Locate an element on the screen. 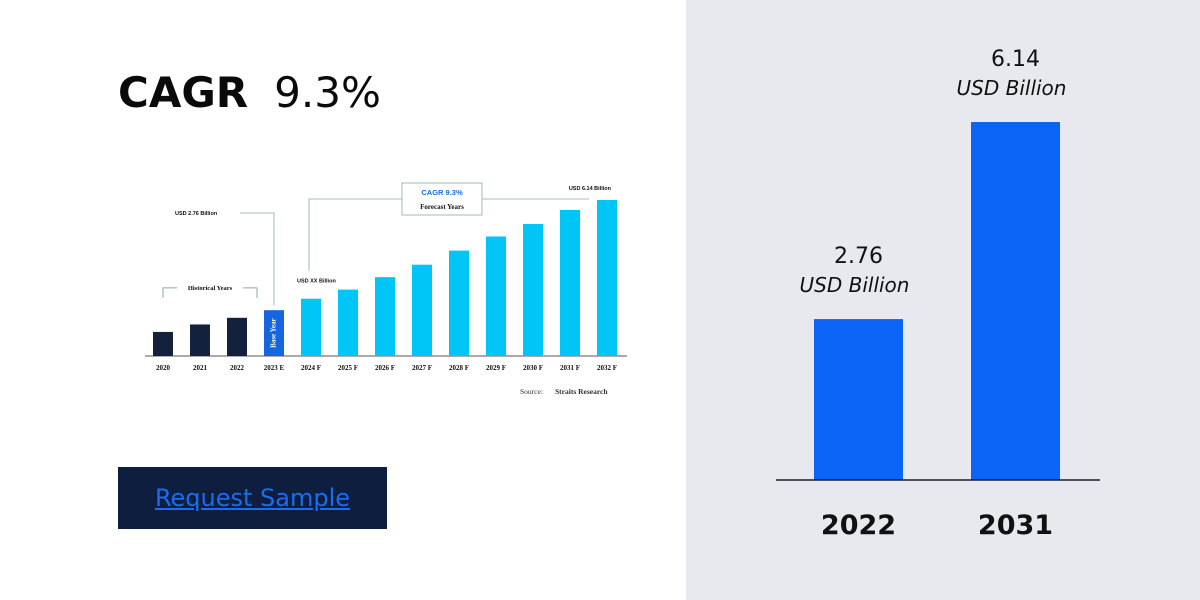  request-sample-link: Request Sample is located at coordinates (252, 498).